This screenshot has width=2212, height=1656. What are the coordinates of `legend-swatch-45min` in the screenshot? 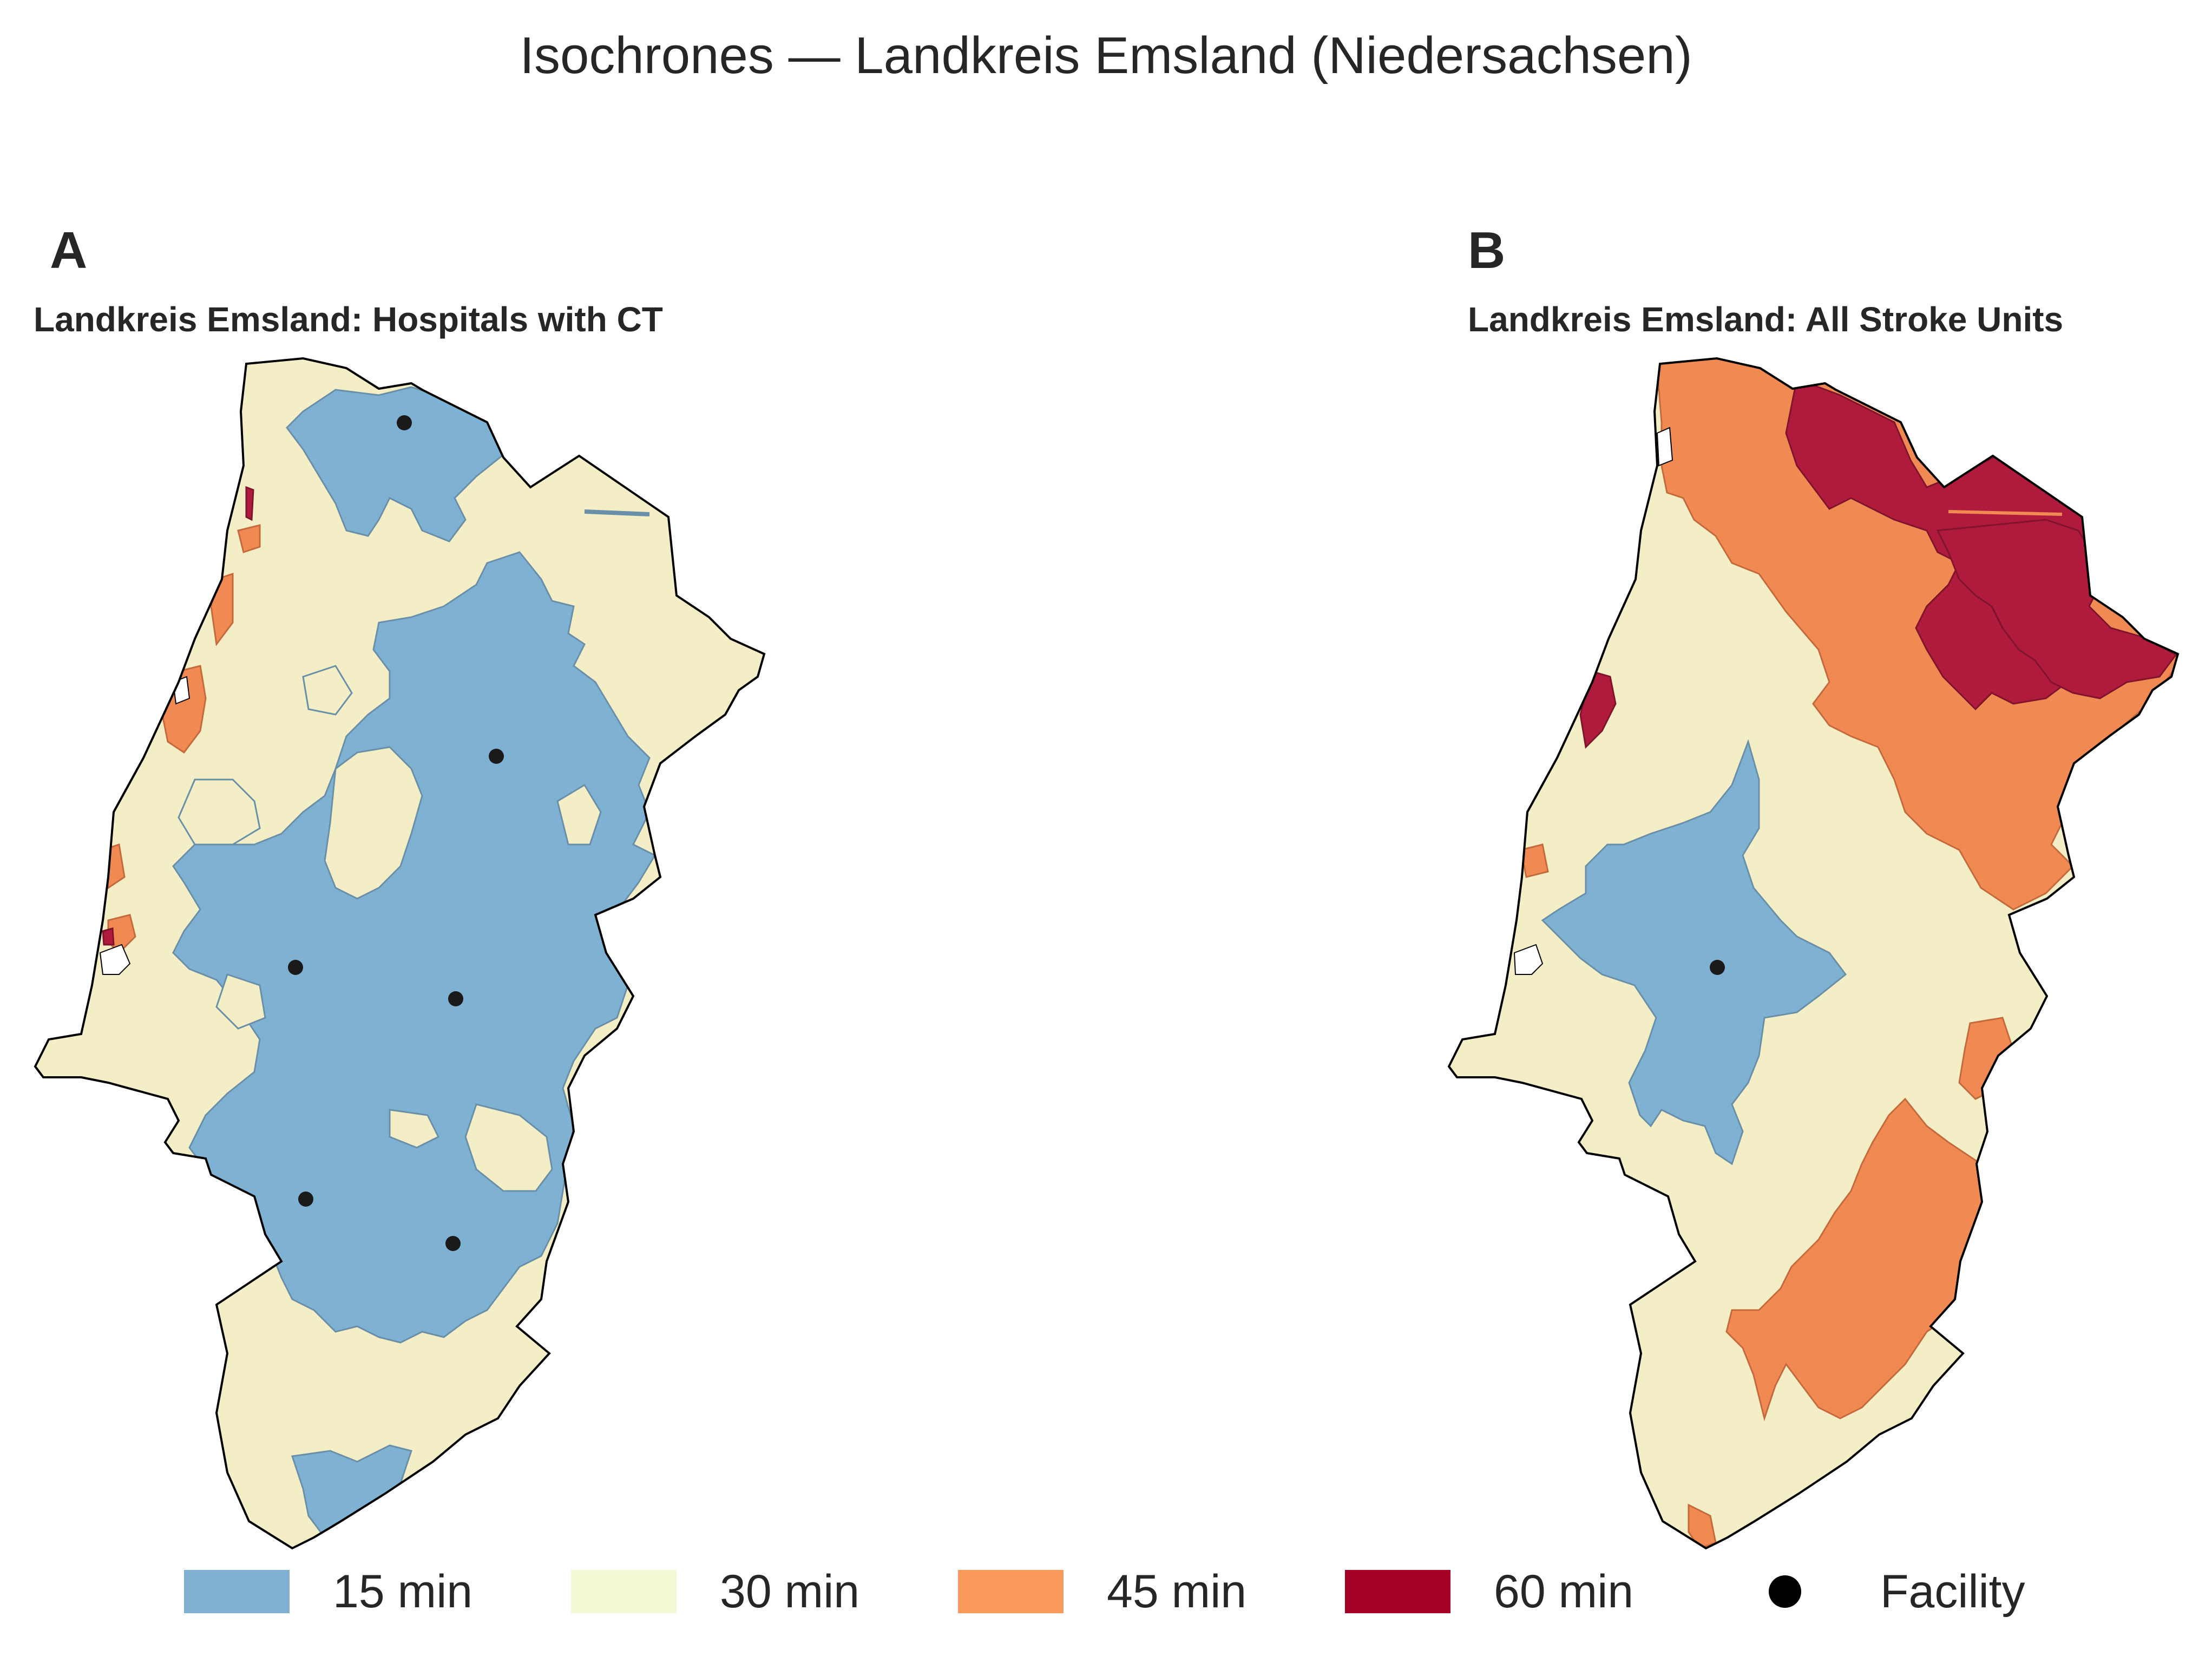 It's located at (1011, 1591).